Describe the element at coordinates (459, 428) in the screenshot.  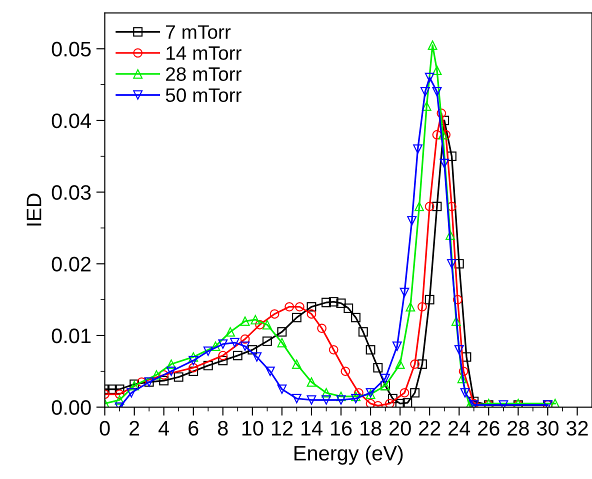
I see `x-tick-label: 24` at that location.